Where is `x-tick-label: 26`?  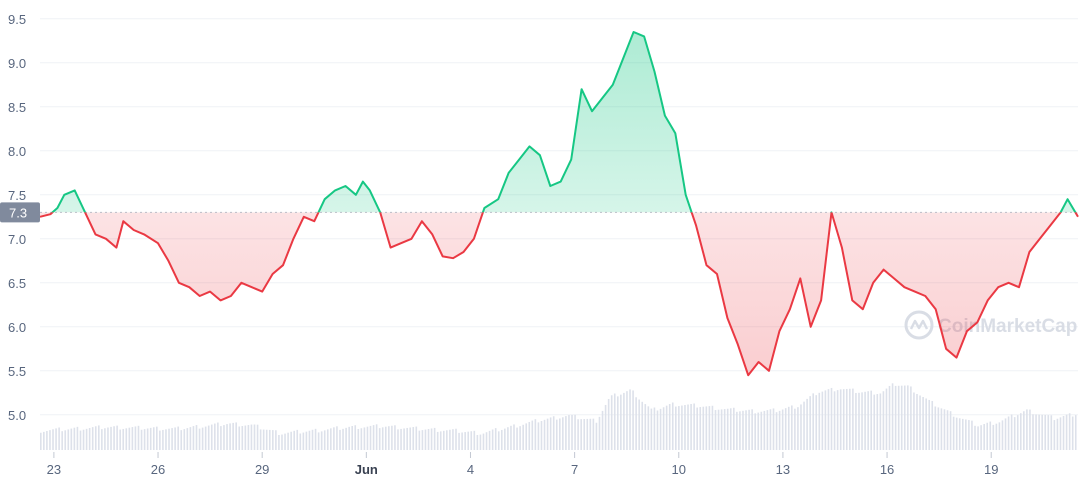
x-tick-label: 26 is located at coordinates (158, 469).